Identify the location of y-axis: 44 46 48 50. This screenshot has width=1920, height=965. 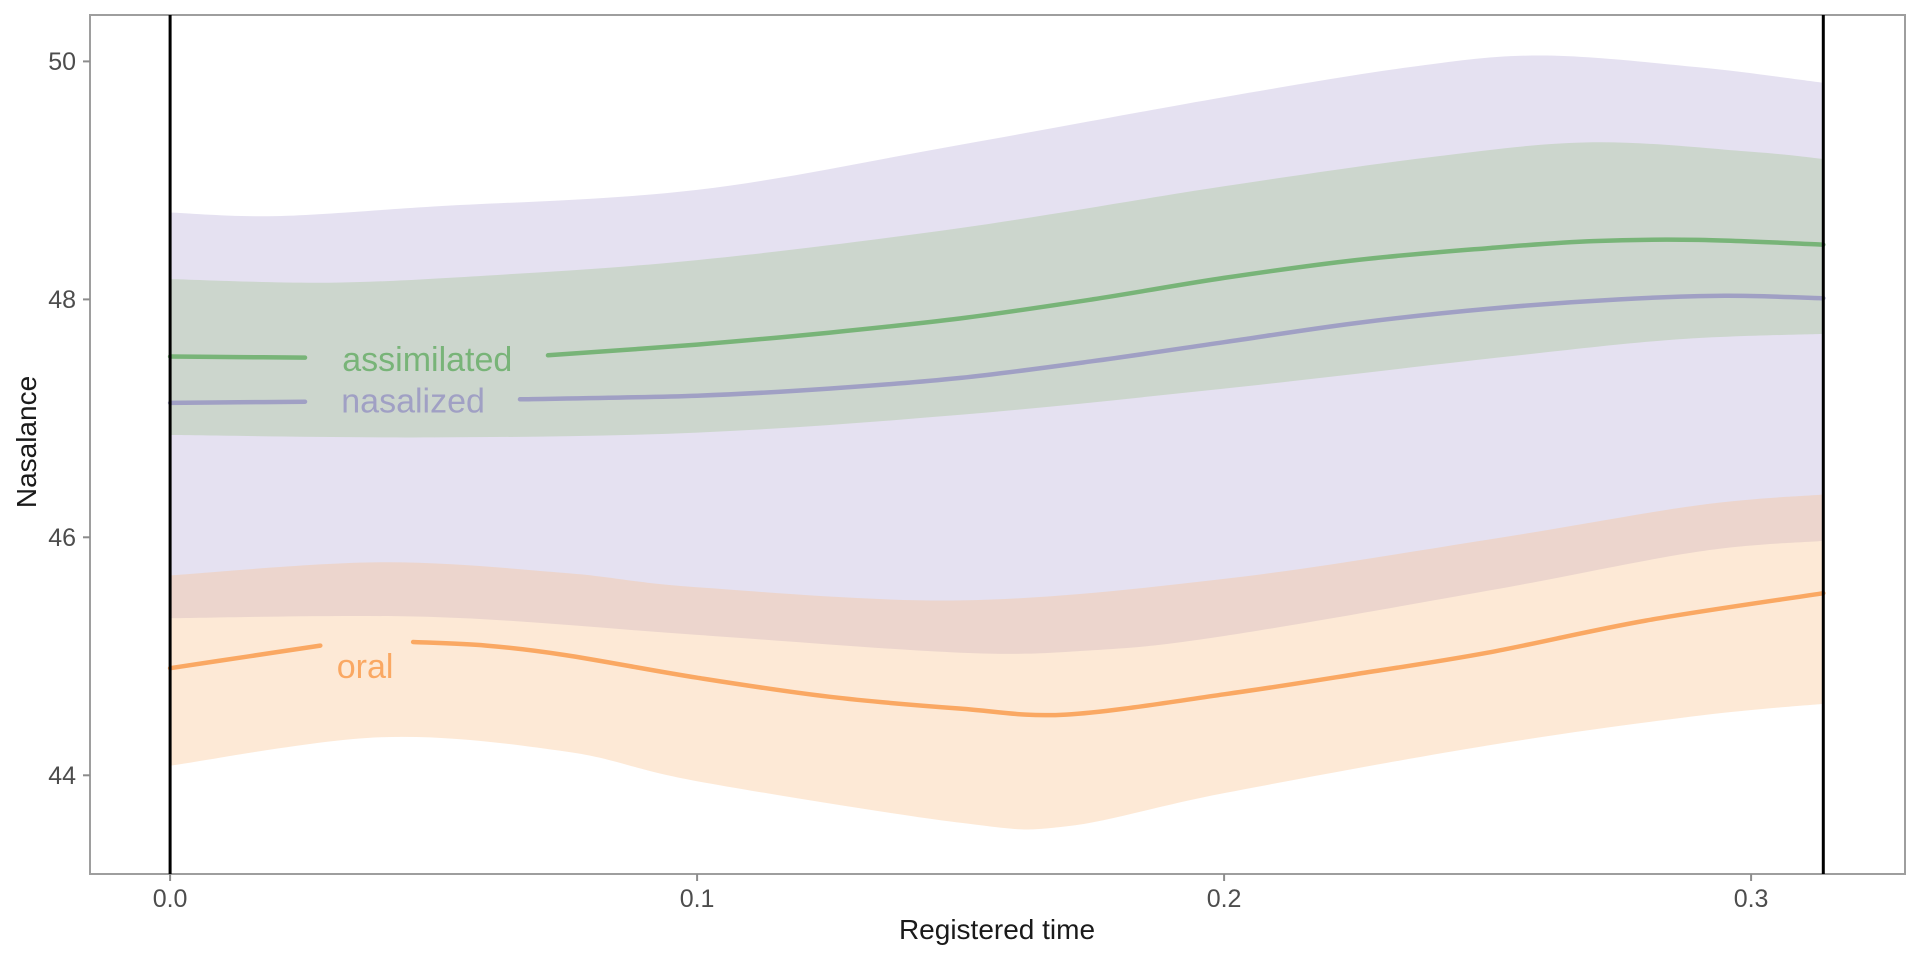
(69, 419).